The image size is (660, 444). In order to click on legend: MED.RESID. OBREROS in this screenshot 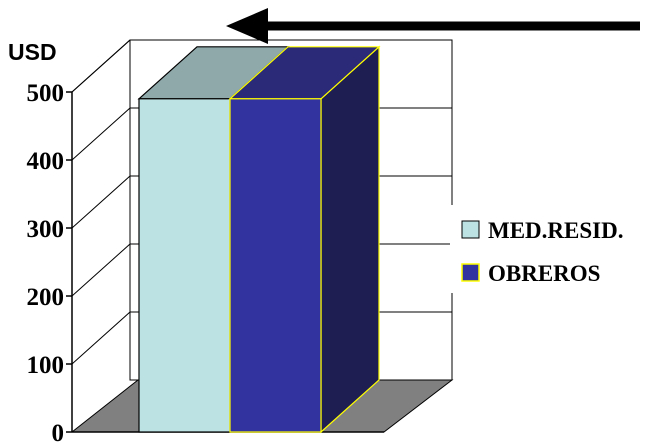, I will do `click(555, 249)`.